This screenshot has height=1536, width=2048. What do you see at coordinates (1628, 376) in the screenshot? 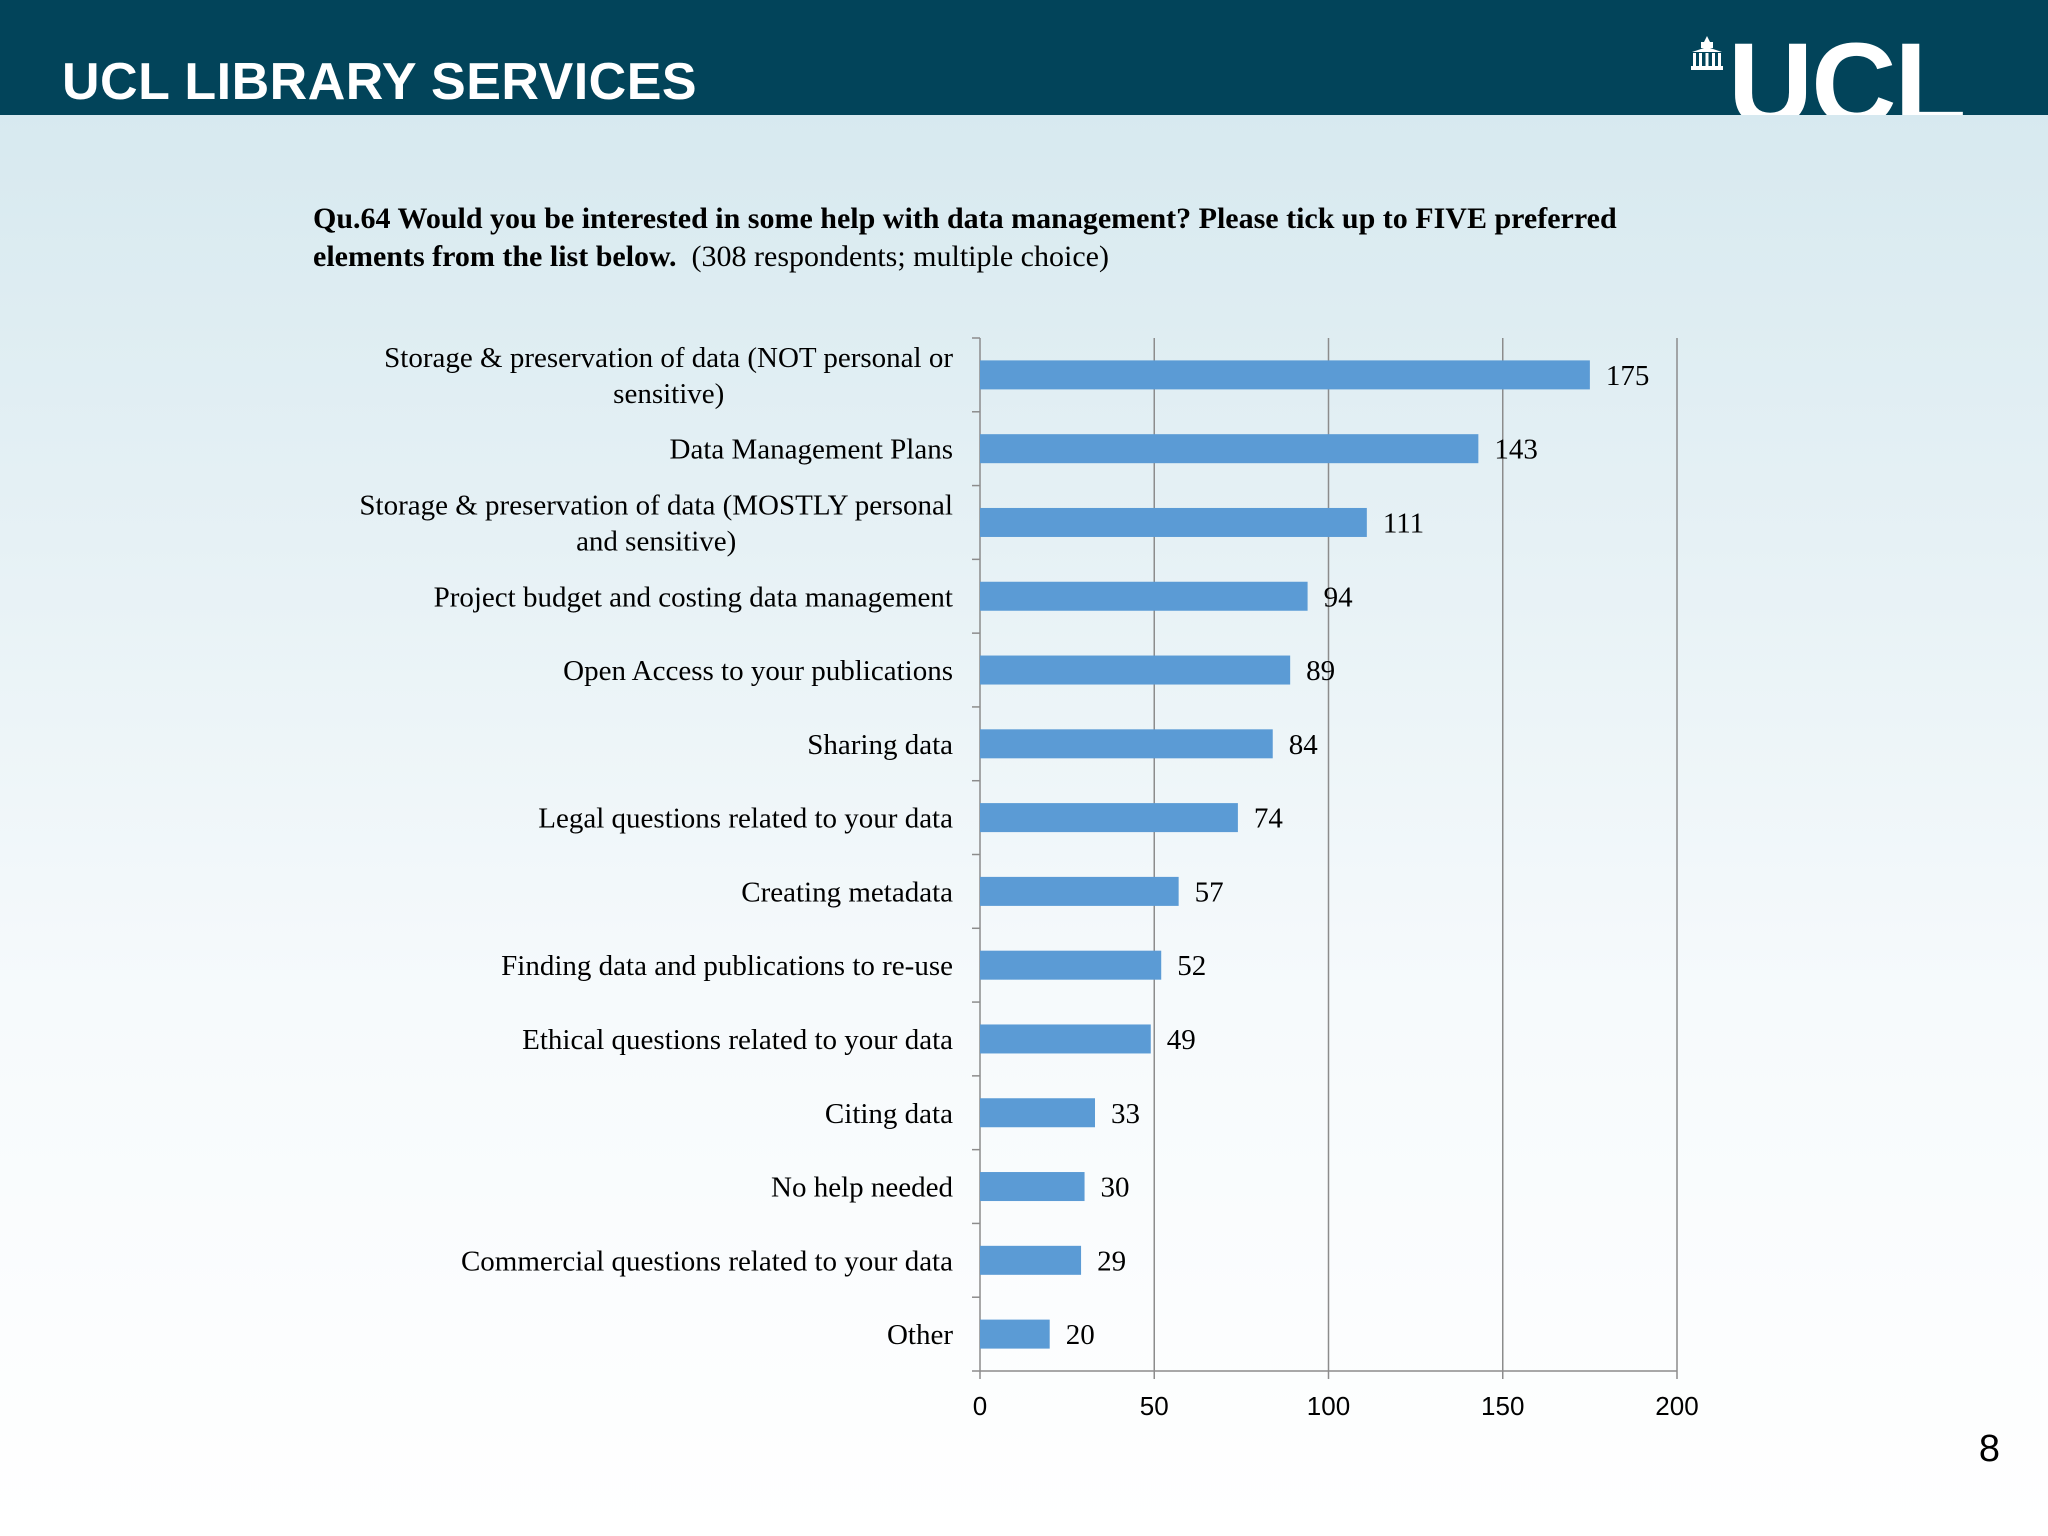
I see `data-label: 175` at bounding box center [1628, 376].